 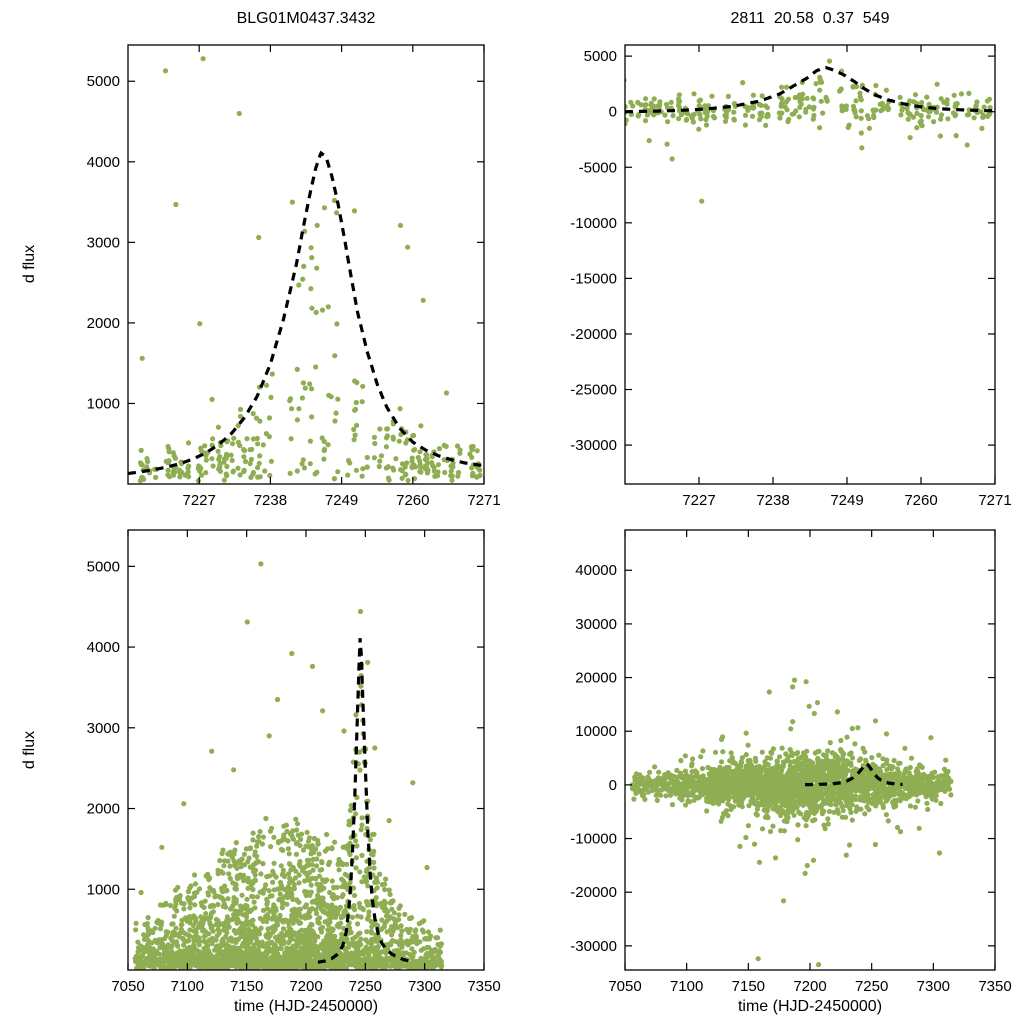 I want to click on scatter-points, so click(x=288, y=765).